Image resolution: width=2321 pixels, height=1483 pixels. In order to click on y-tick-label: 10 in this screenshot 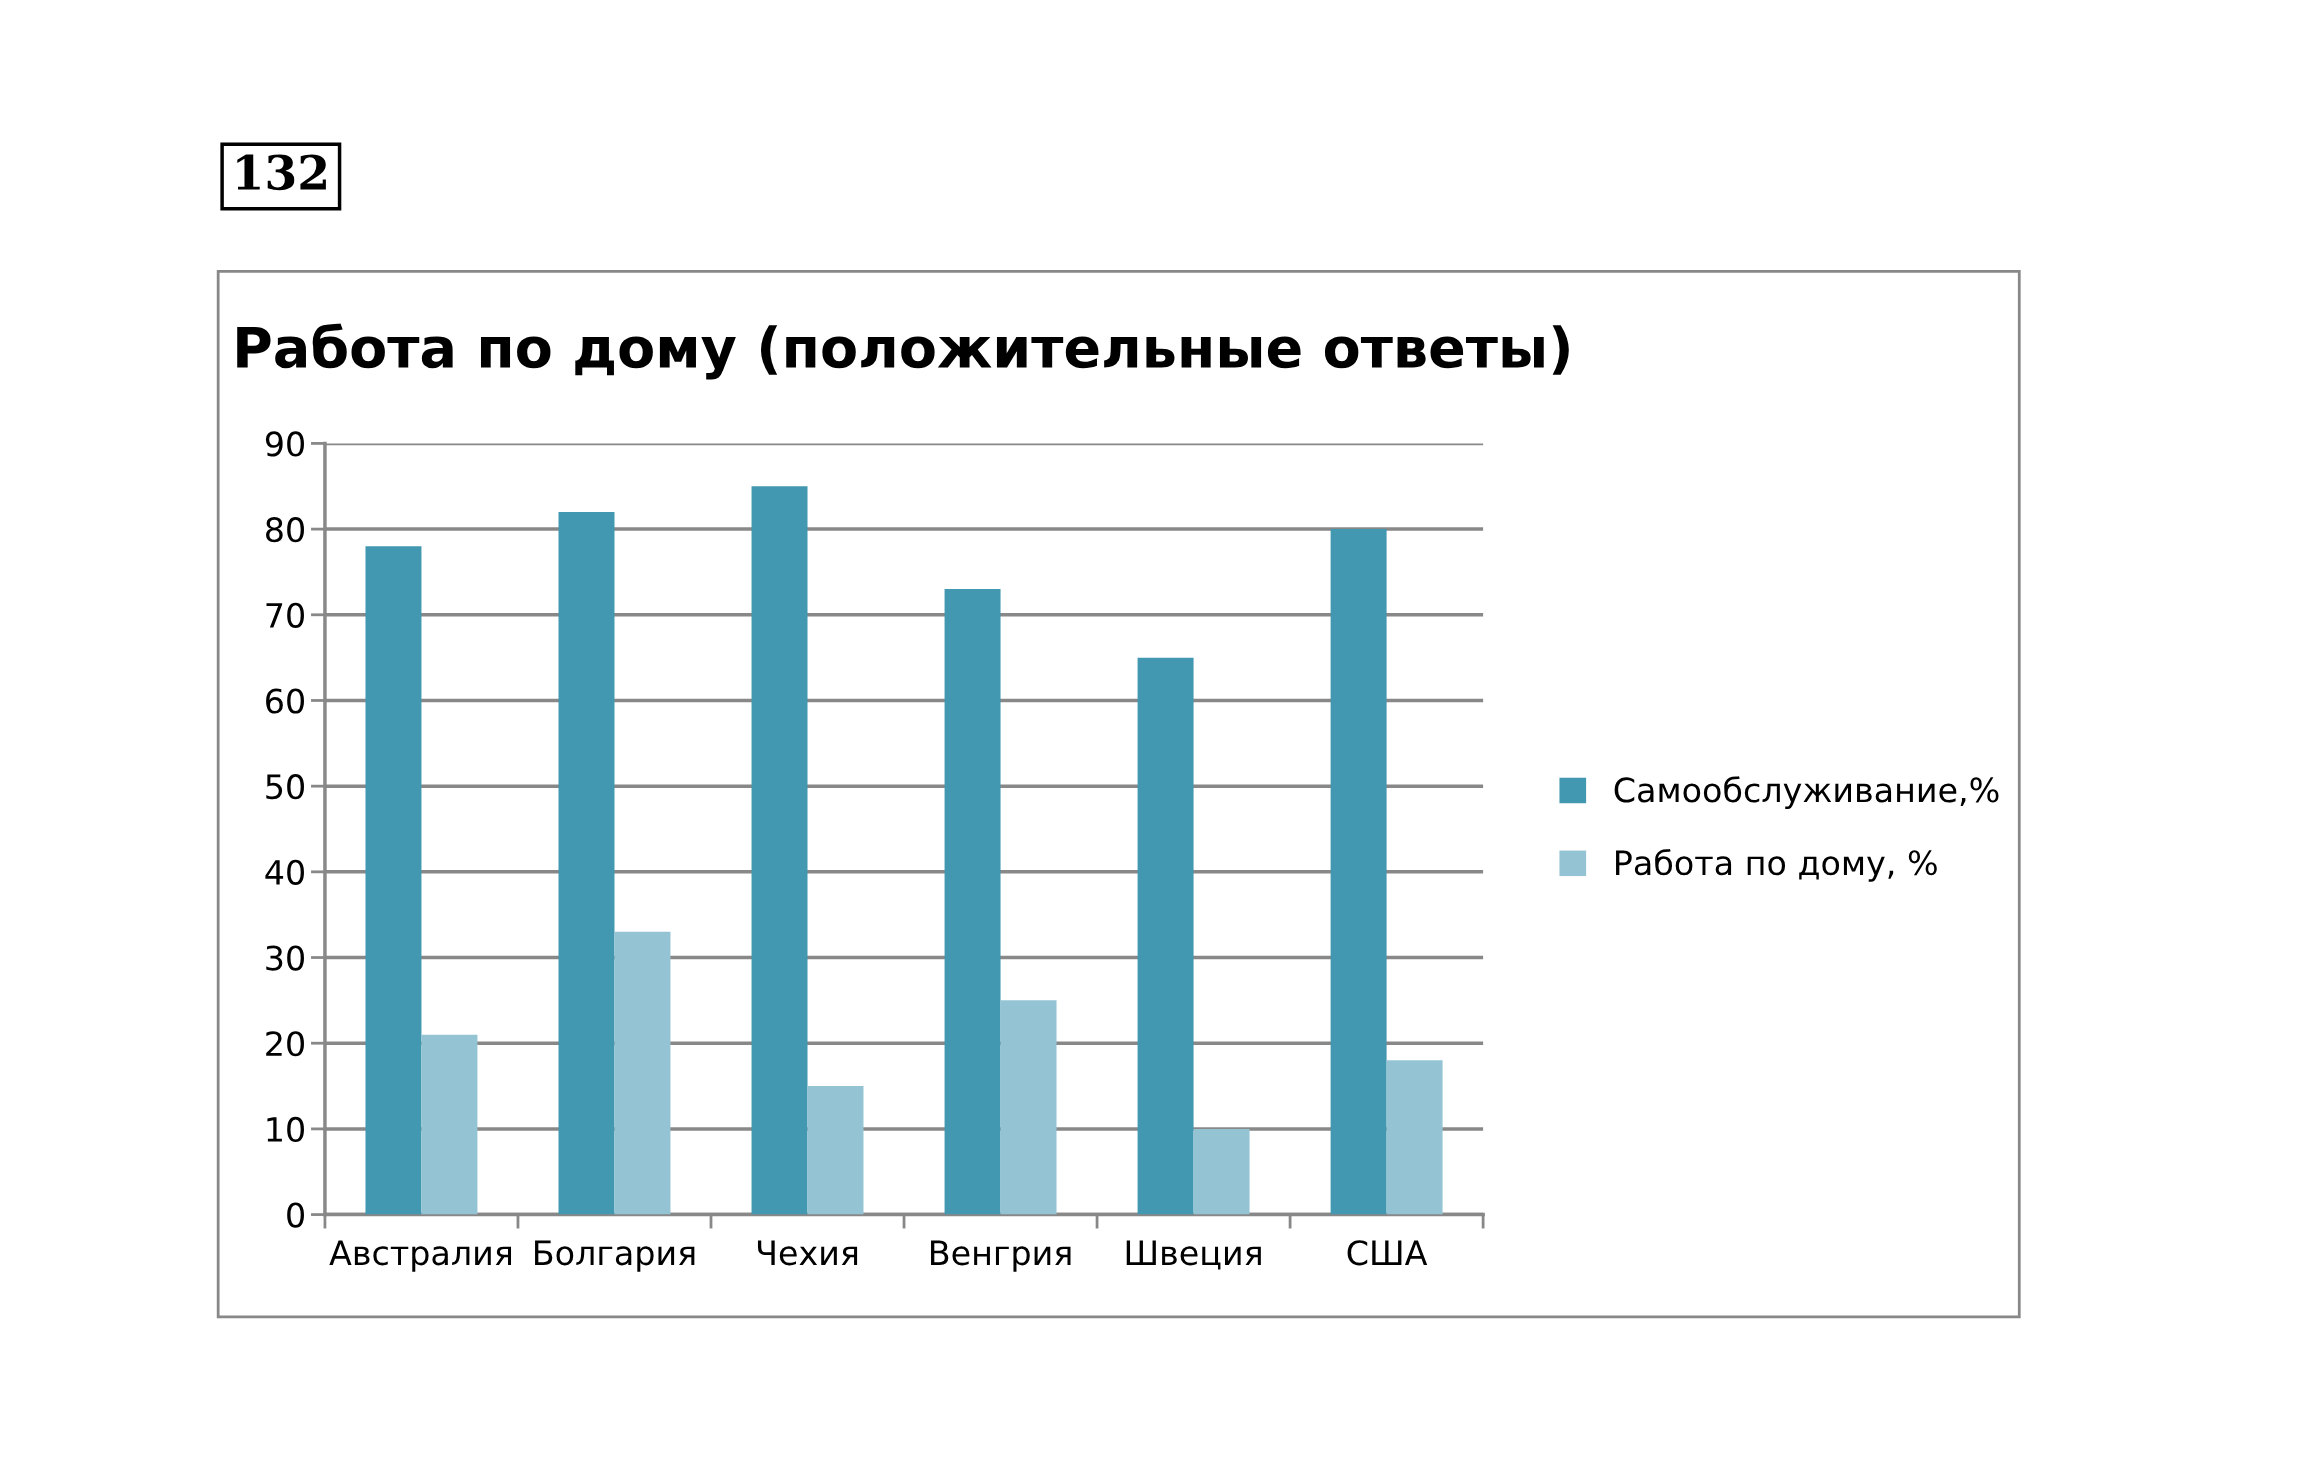, I will do `click(285, 1129)`.